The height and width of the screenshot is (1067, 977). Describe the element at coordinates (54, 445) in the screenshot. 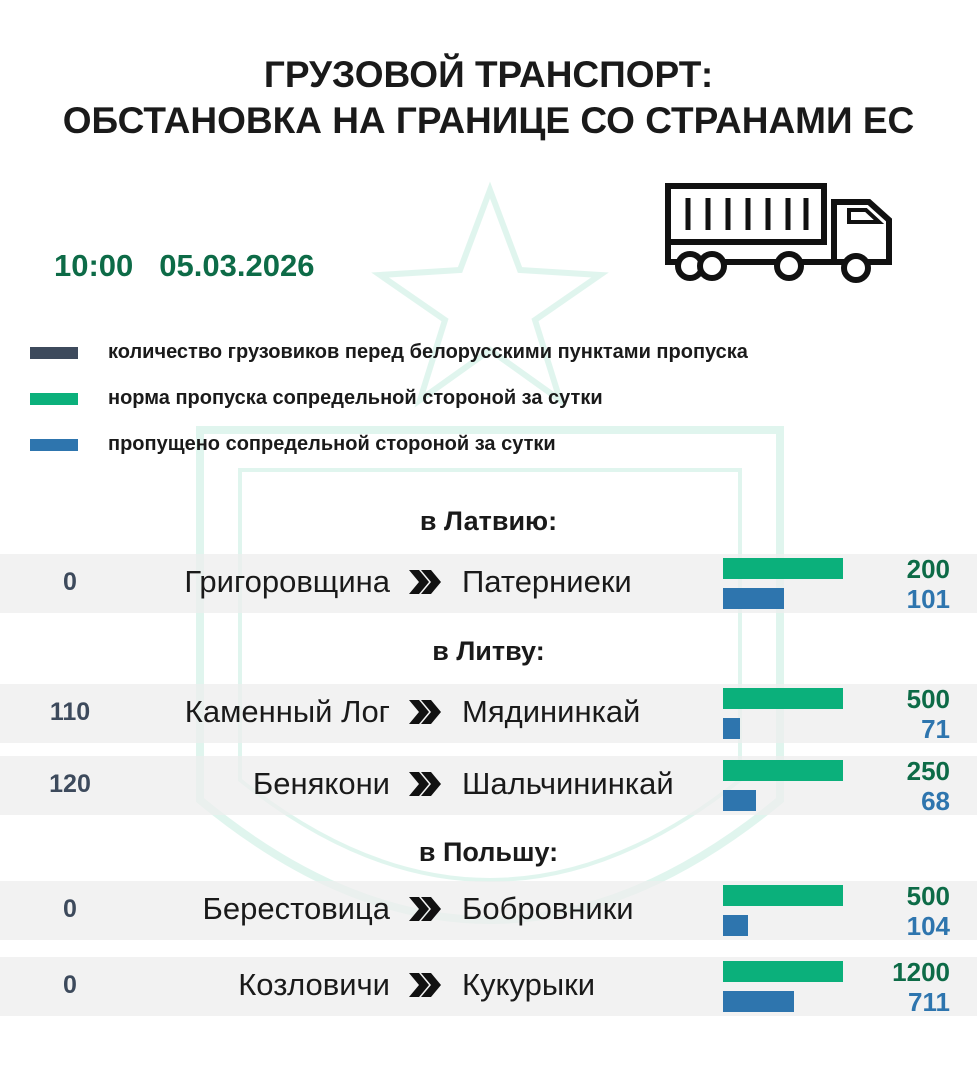

I see `legend-swatch-passed` at that location.